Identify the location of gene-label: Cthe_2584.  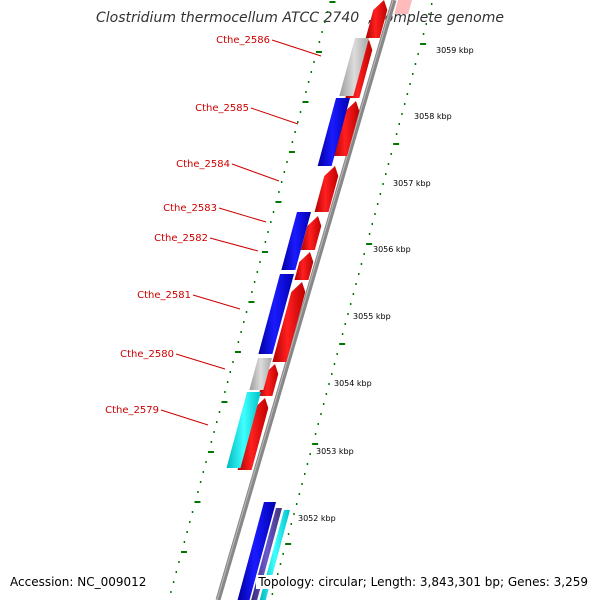
(203, 164).